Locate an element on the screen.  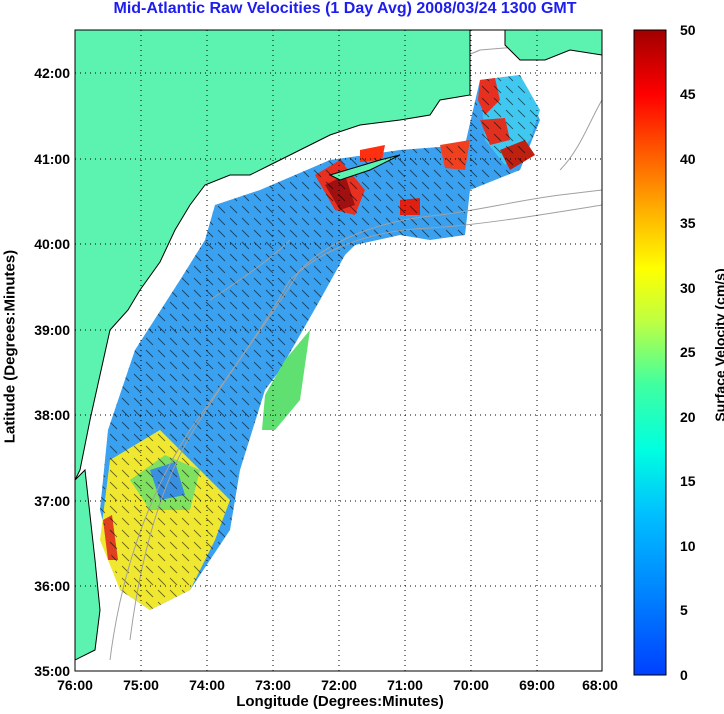
y-tick-label: 35:00 is located at coordinates (52, 671).